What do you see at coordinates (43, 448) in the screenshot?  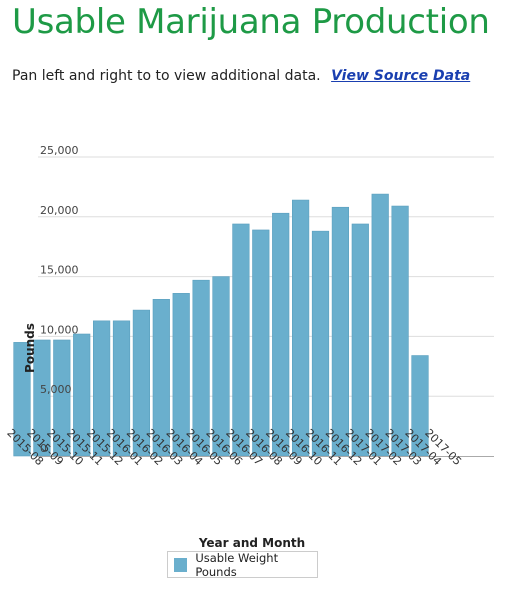 I see `y-tick-label-0: 0` at bounding box center [43, 448].